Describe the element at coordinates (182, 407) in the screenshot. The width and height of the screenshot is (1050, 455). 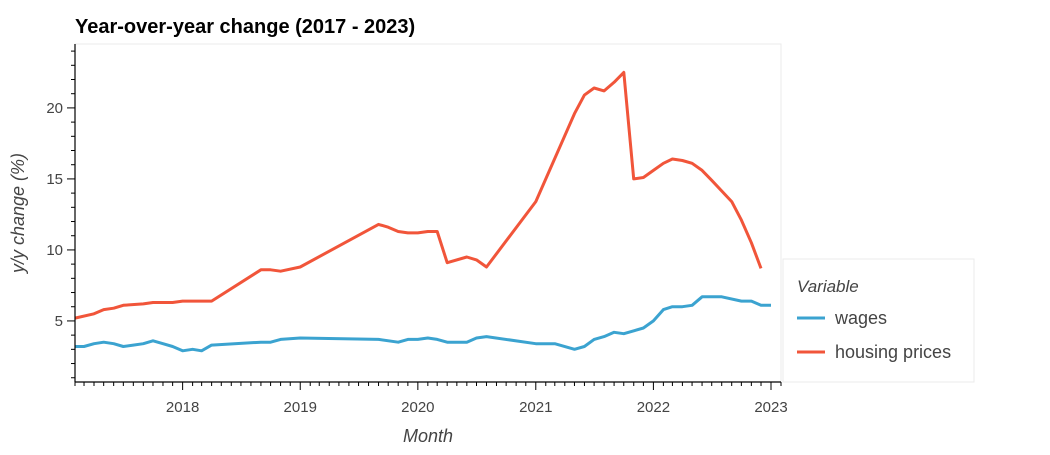
I see `x-tick-label: 2018` at that location.